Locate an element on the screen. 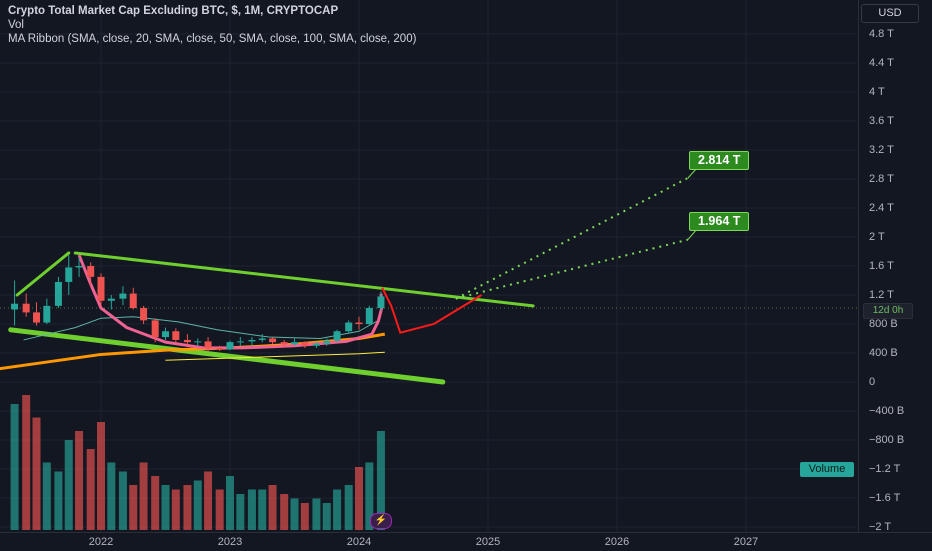 The image size is (932, 551). volume-tag: Volume is located at coordinates (827, 469).